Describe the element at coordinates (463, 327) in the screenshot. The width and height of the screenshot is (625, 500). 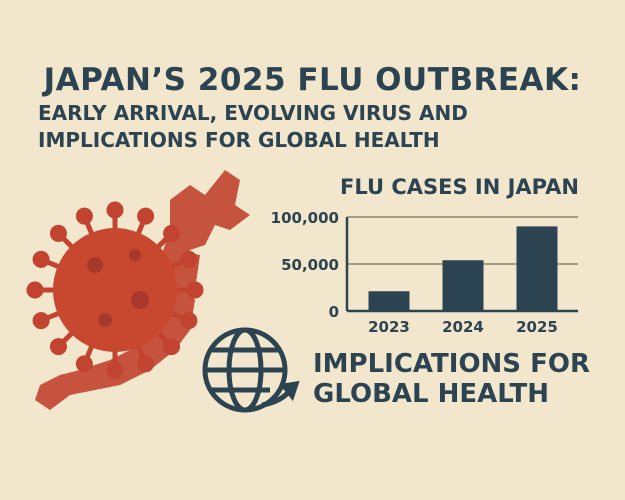
I see `x-tick-label: 2024` at that location.